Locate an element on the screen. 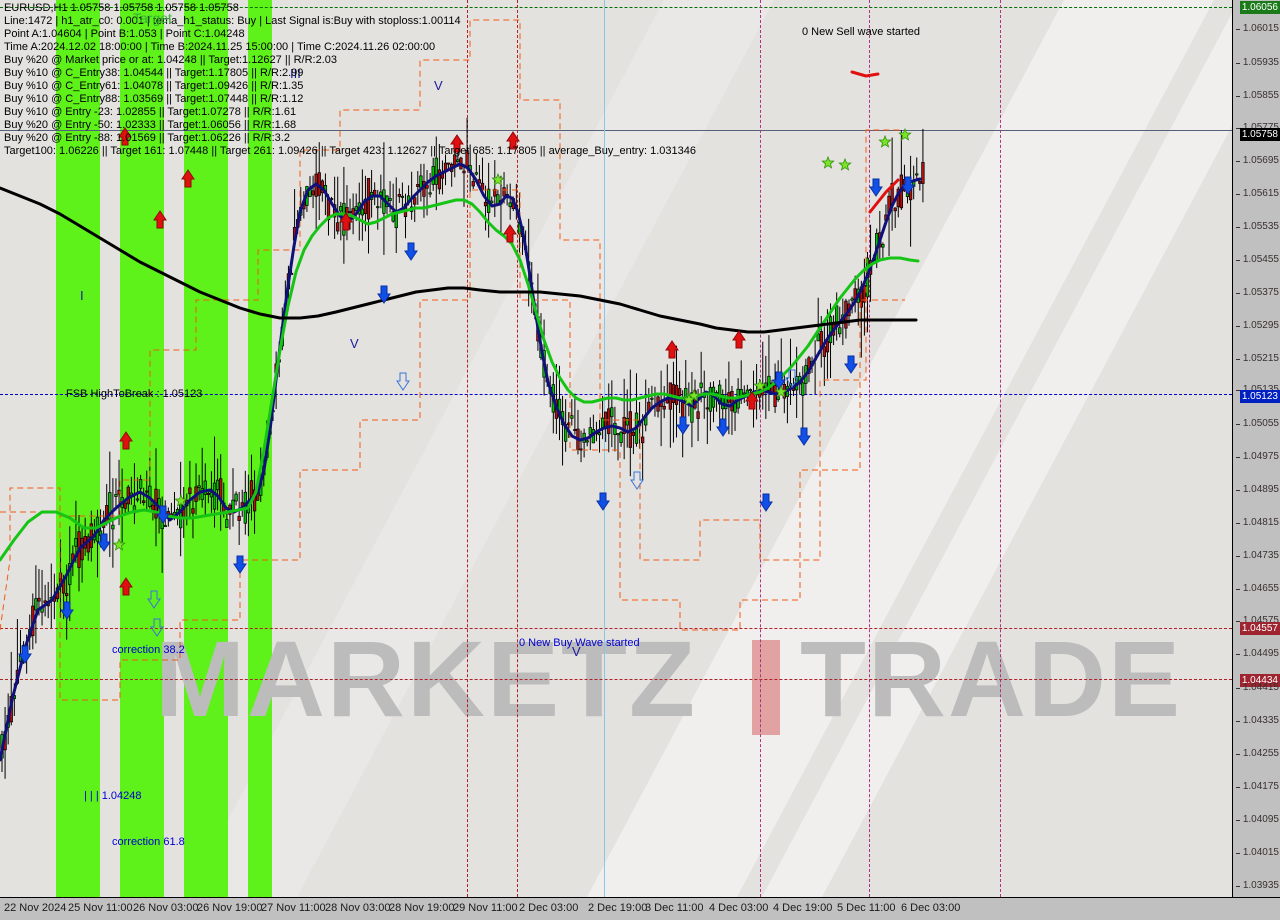 This screenshot has width=1280, height=920. price-label-1.04815: 1.04815 is located at coordinates (1260, 522).